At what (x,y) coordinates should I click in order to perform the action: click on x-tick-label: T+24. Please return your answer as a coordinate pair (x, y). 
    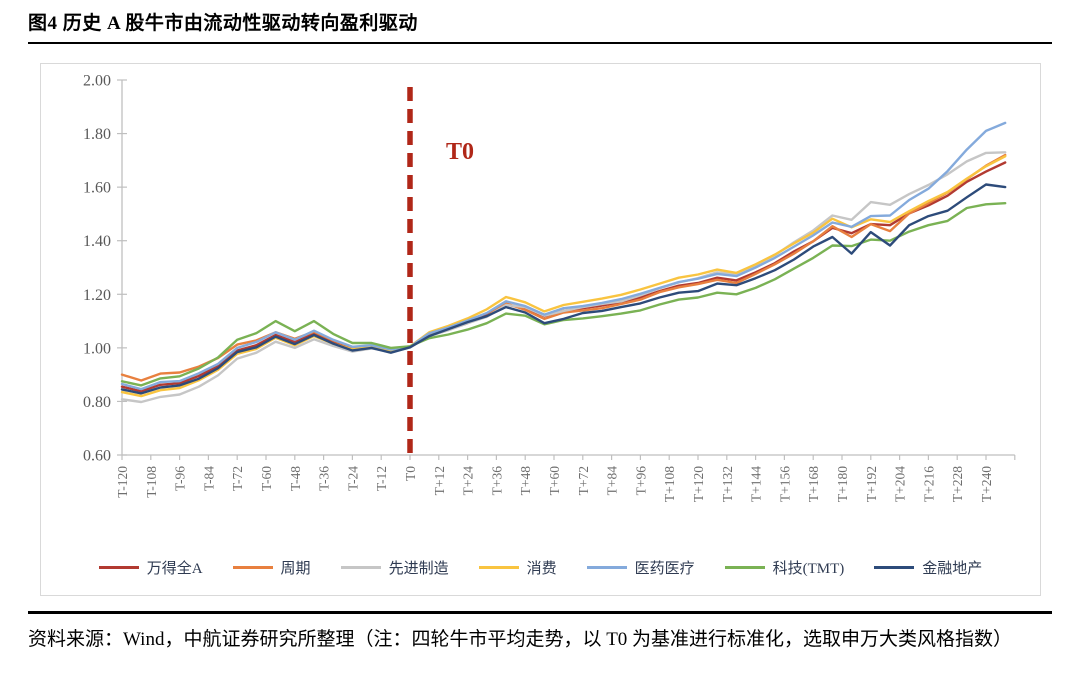
    Looking at the image, I should click on (468, 481).